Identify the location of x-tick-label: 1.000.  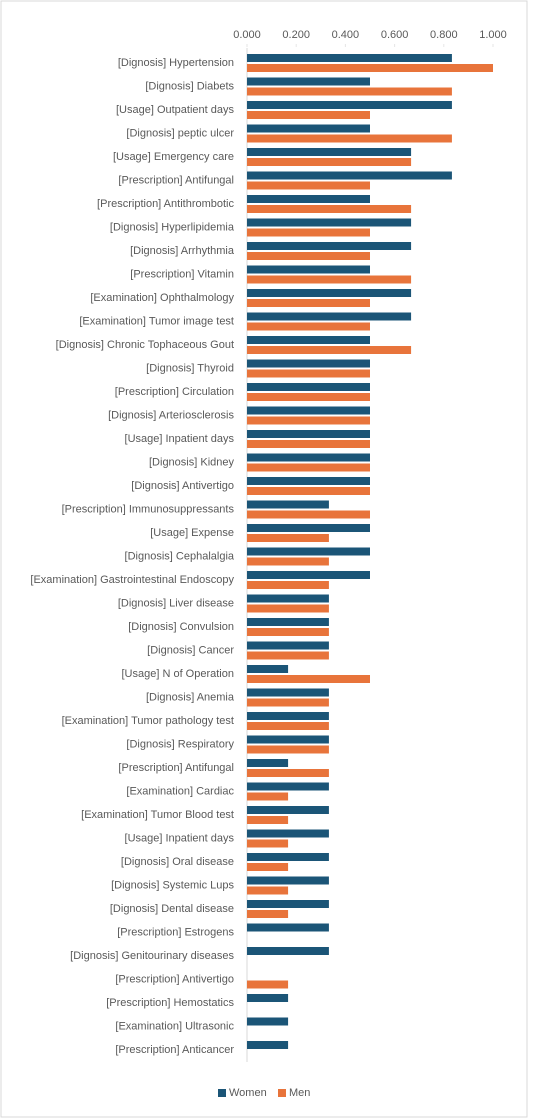
(493, 35).